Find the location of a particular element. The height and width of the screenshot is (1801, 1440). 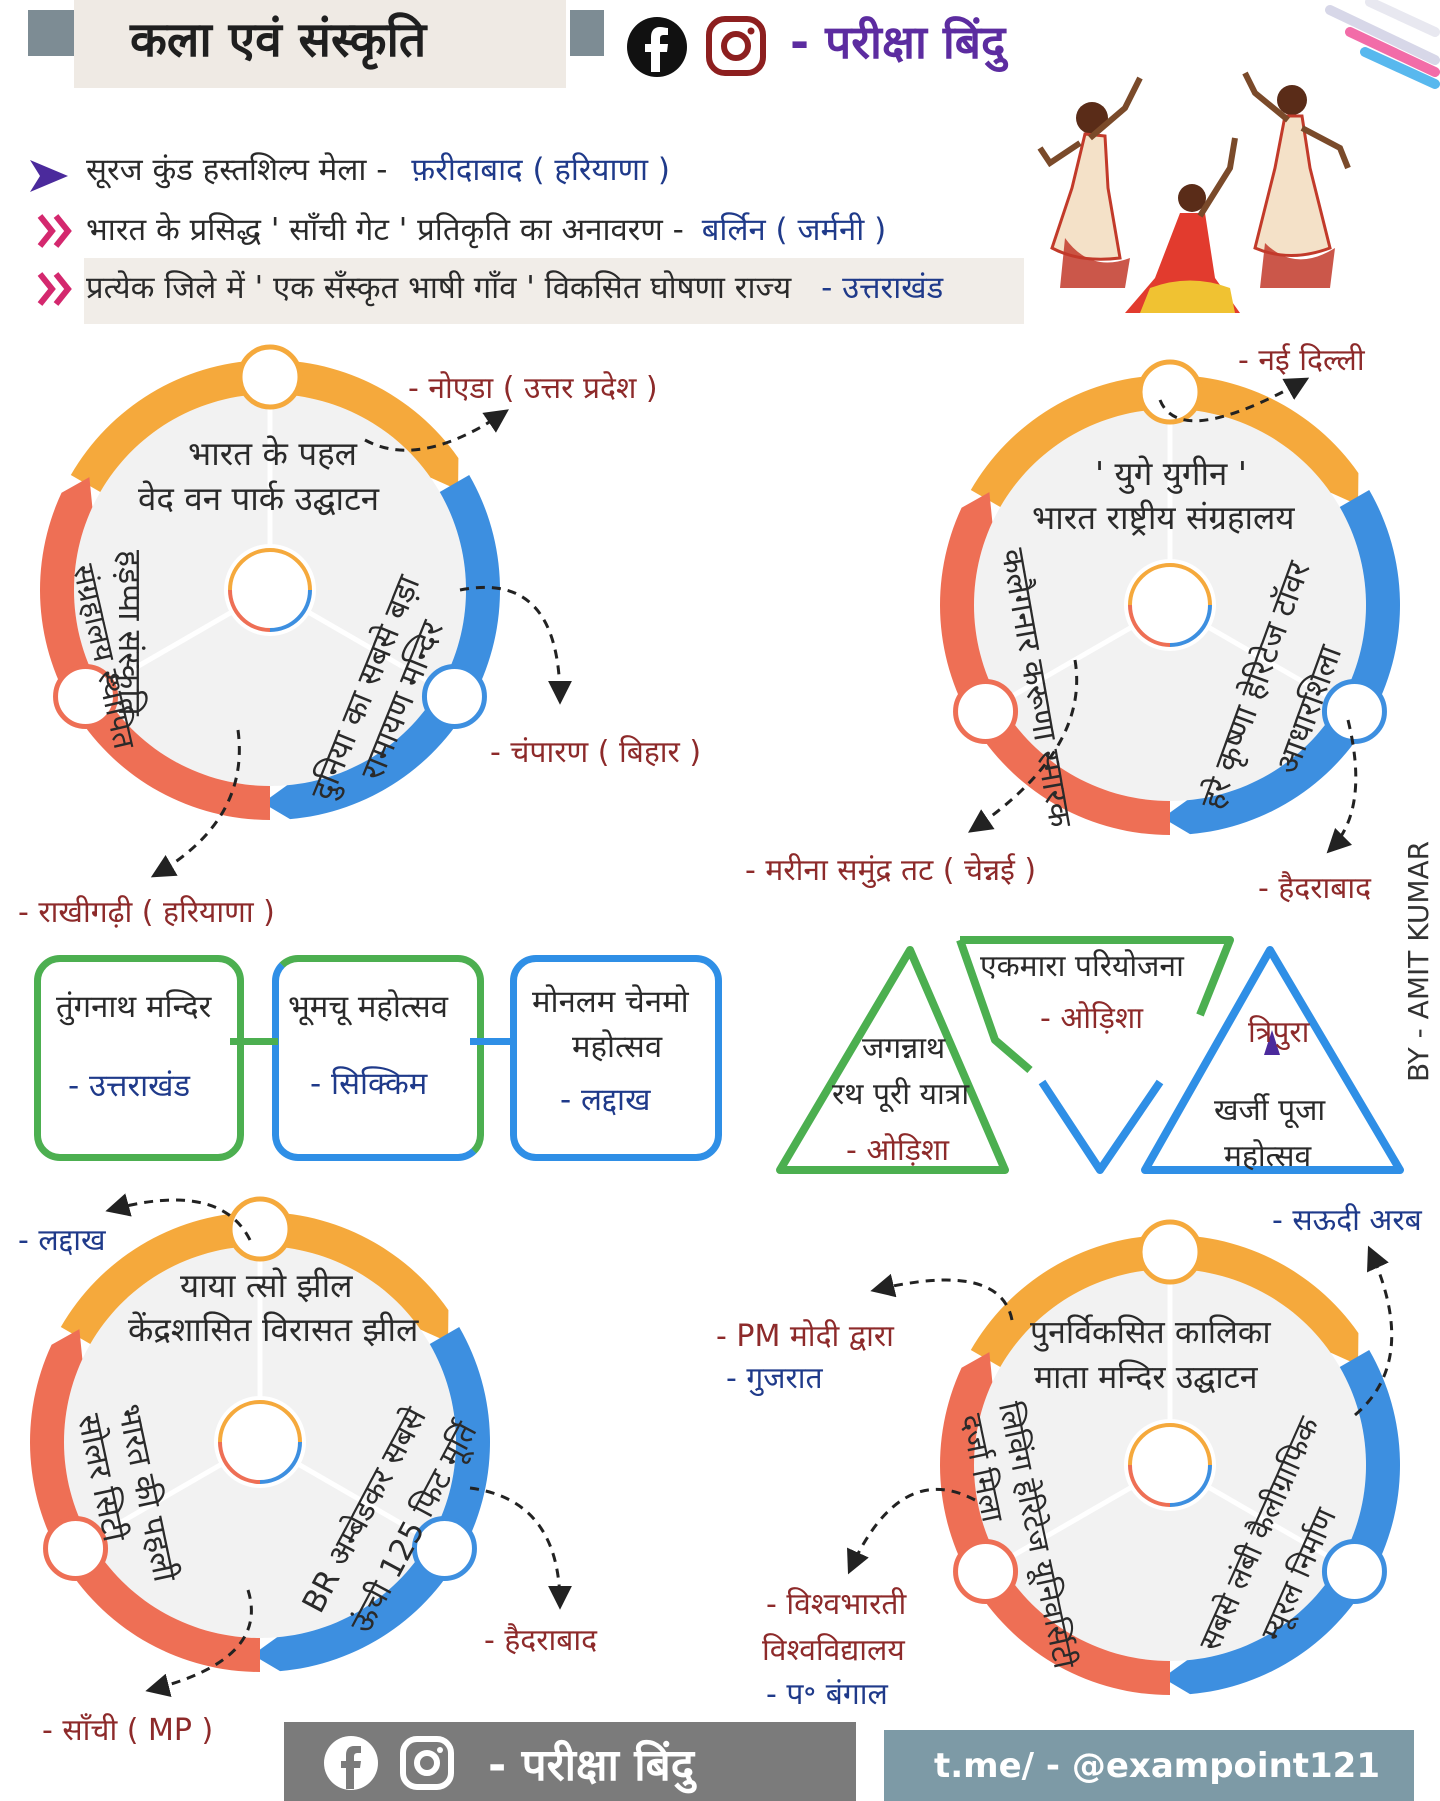

wheel-4-graphic is located at coordinates (1170, 1457).